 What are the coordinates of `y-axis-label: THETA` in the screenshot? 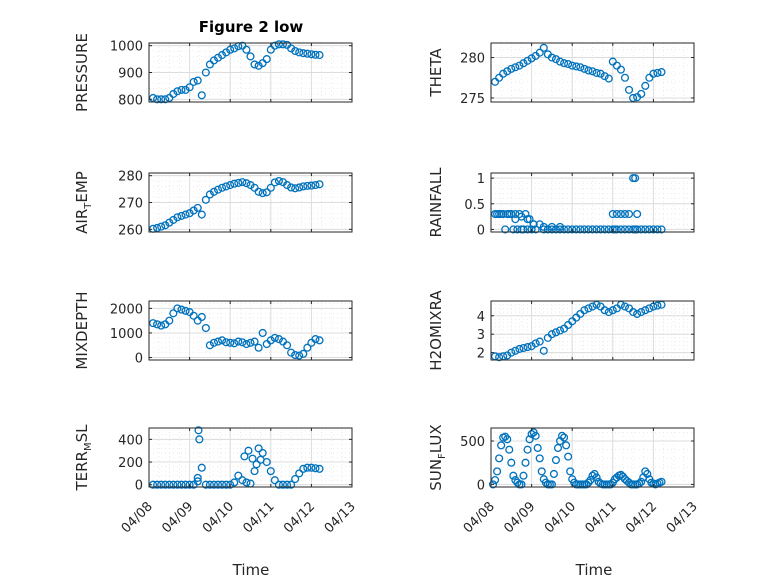 It's located at (436, 73).